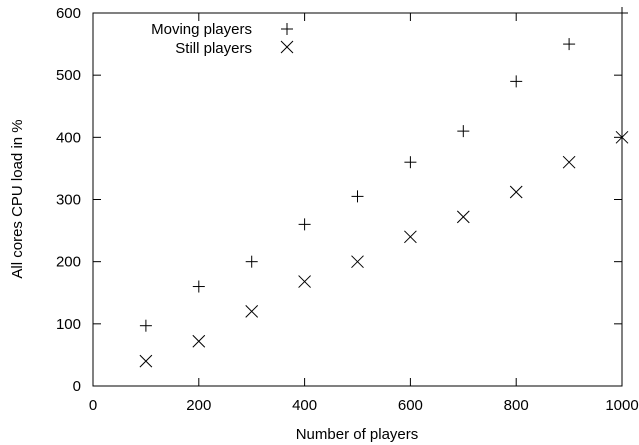 The image size is (639, 445). I want to click on x-tick-label: 600, so click(410, 405).